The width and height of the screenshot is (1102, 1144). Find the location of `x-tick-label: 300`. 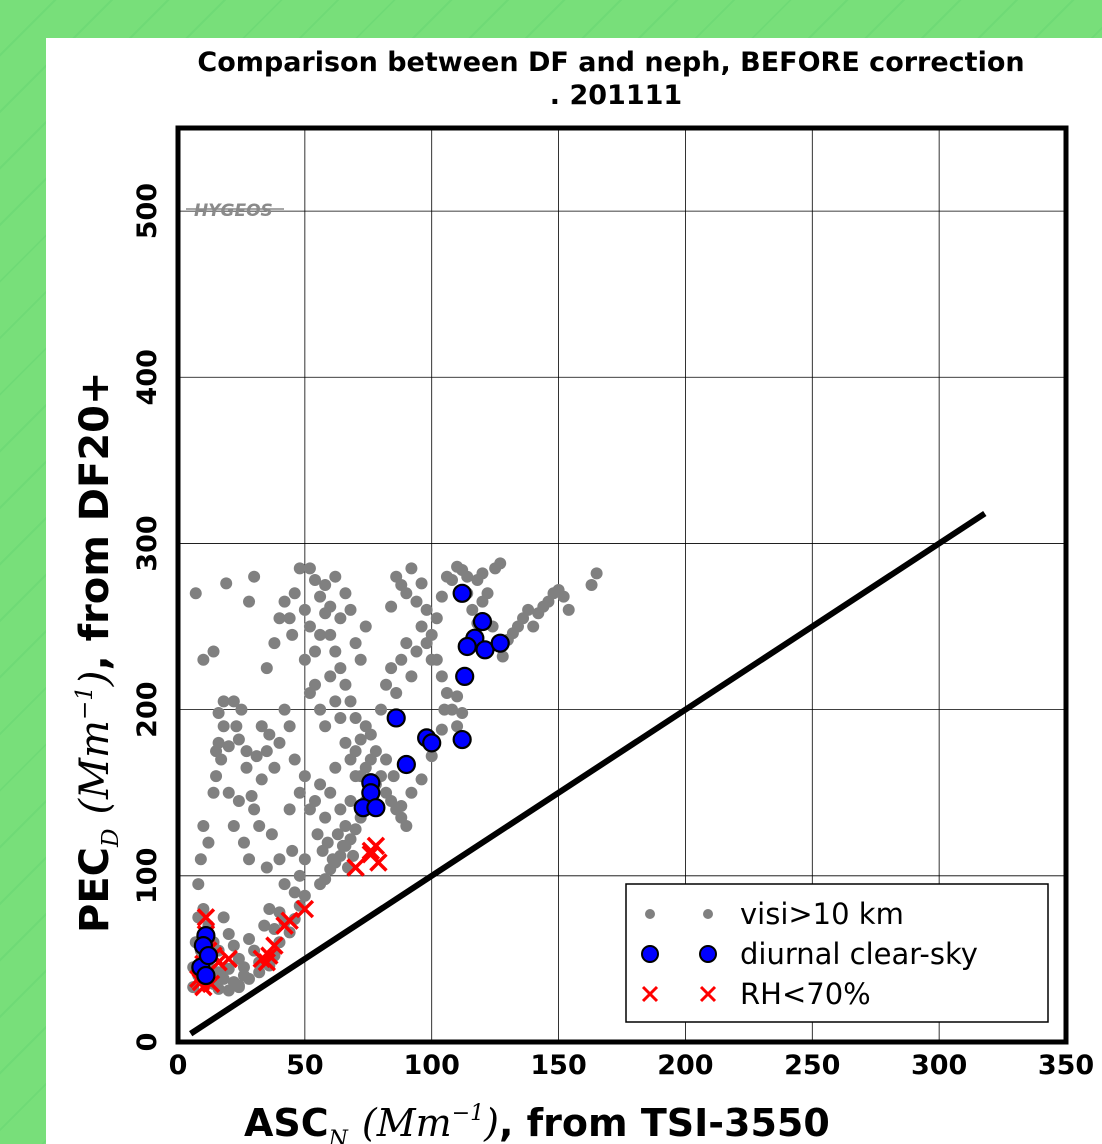

x-tick-label: 300 is located at coordinates (939, 1065).